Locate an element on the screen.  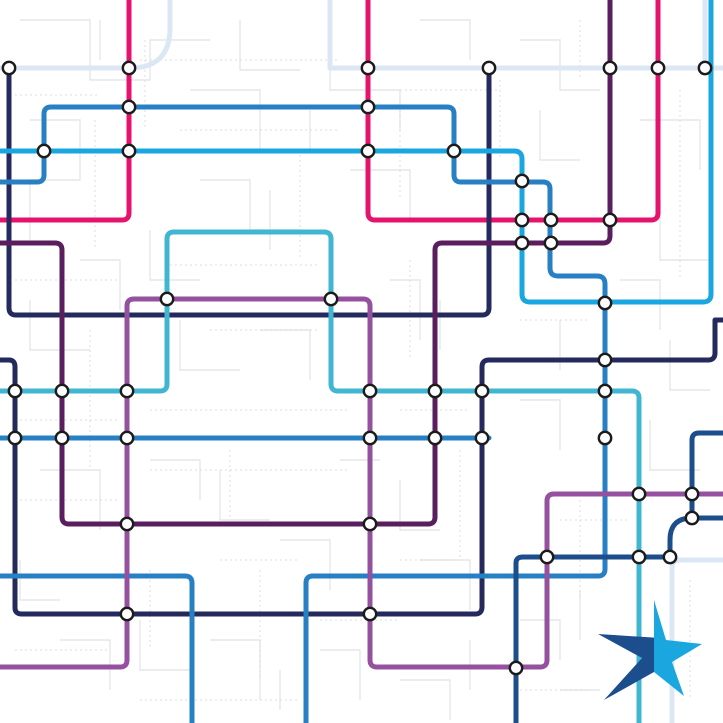
pale-blue-line-lower is located at coordinates (696, 640).